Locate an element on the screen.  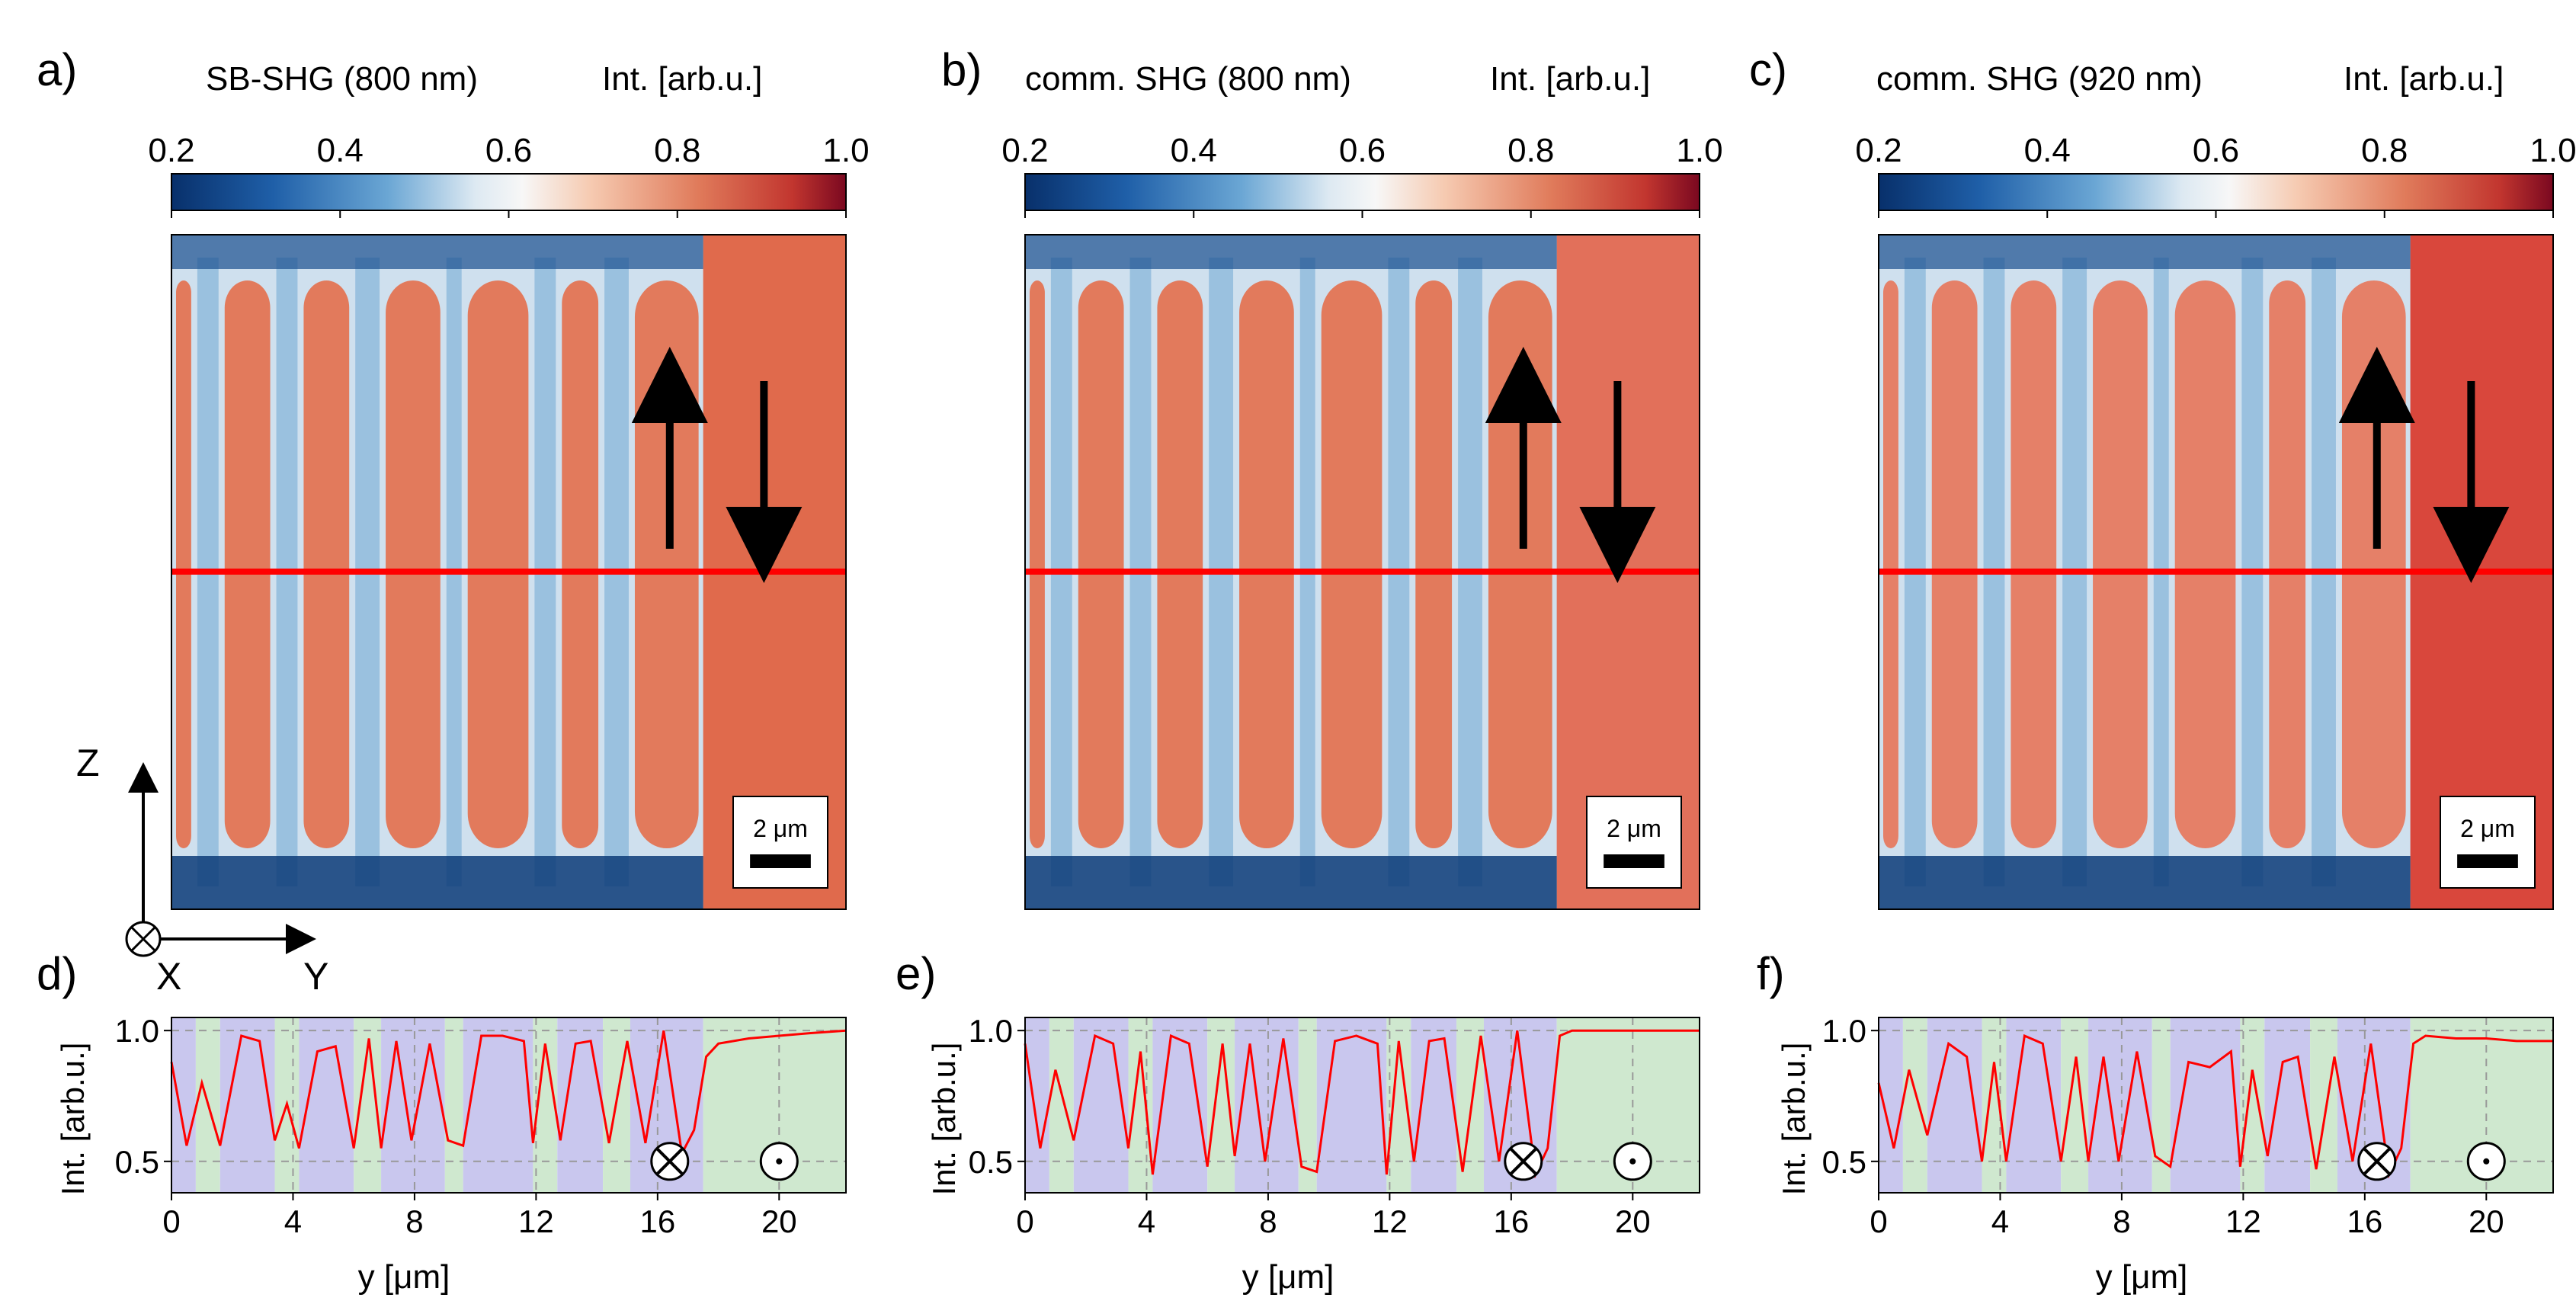
x-axis-label: X is located at coordinates (168, 976).